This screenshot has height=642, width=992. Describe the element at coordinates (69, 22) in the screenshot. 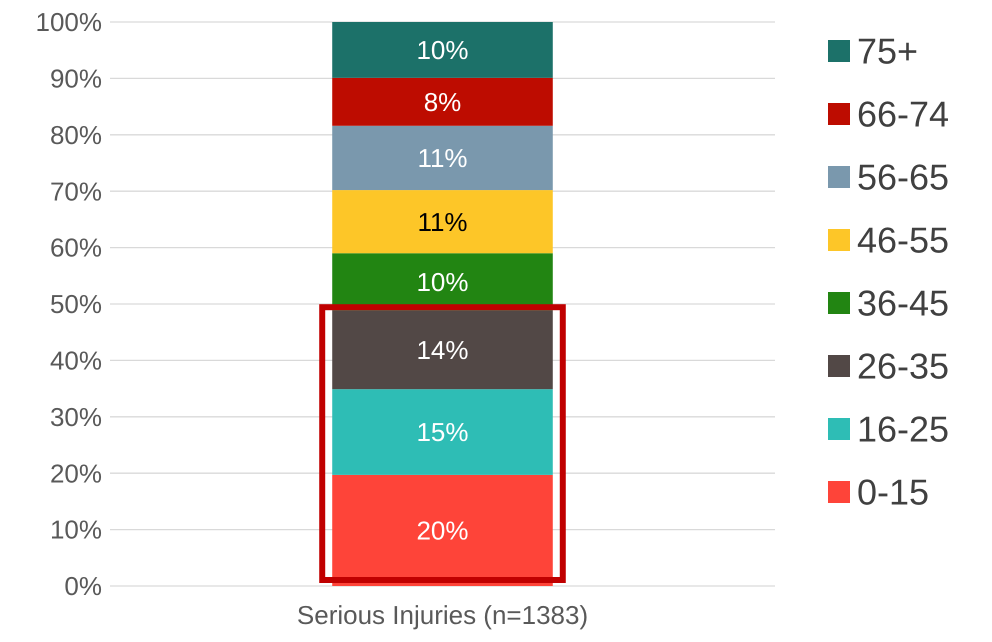

I see `y-tick-label: 100%` at that location.